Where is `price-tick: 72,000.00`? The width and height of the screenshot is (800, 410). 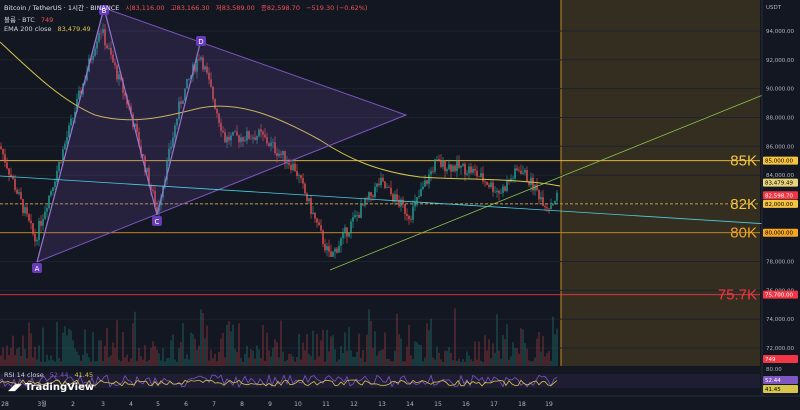
price-tick: 72,000.00 is located at coordinates (780, 349).